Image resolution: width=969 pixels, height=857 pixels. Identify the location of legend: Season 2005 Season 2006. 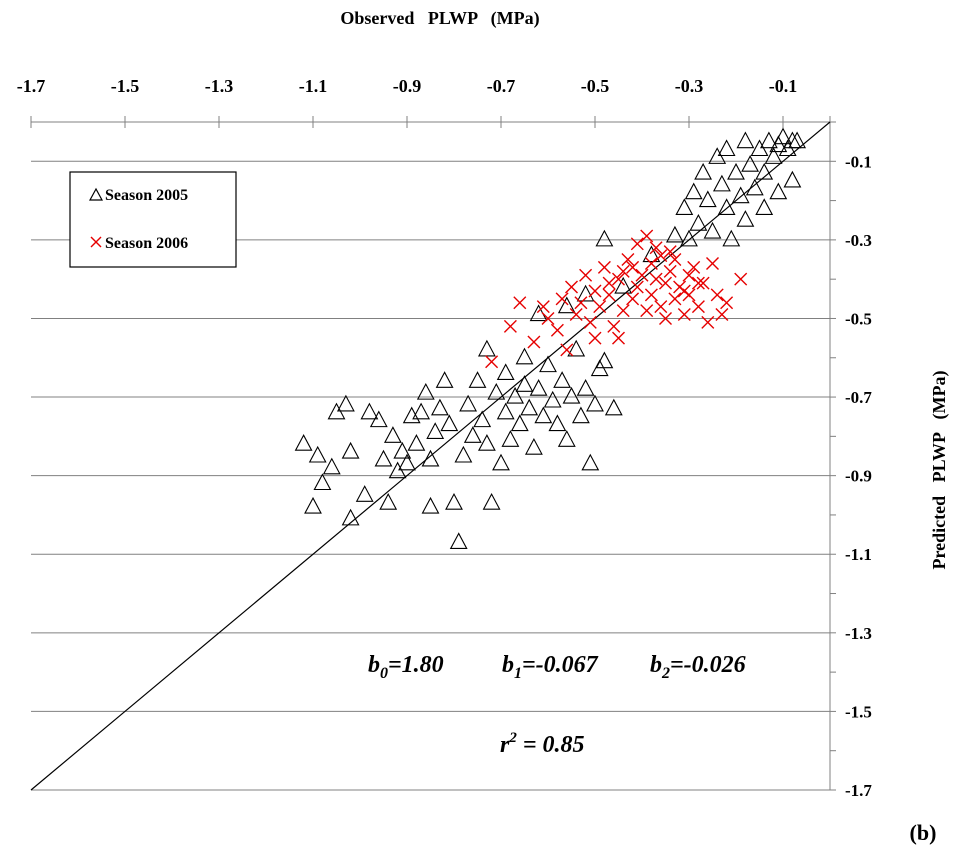
(153, 219).